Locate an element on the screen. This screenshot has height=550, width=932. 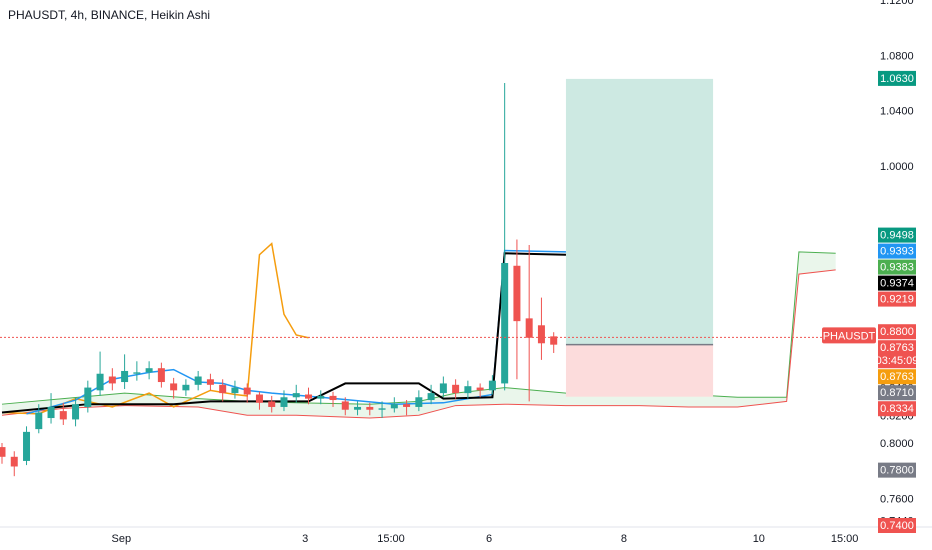
x-tick-label: 8 is located at coordinates (624, 539).